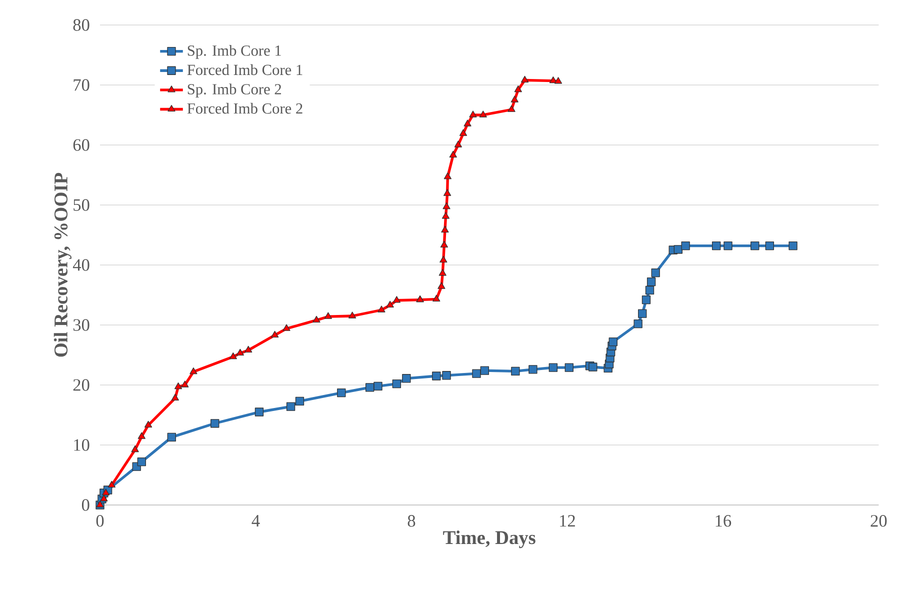  What do you see at coordinates (244, 108) in the screenshot?
I see `legend-label: Forced Imb Core 2` at bounding box center [244, 108].